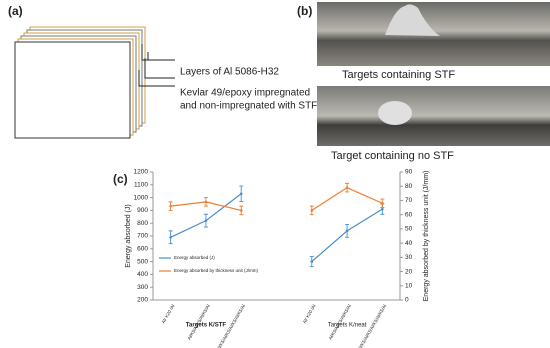 The image size is (550, 348). I want to click on legend-label: Energy absorbed (J), so click(194, 257).